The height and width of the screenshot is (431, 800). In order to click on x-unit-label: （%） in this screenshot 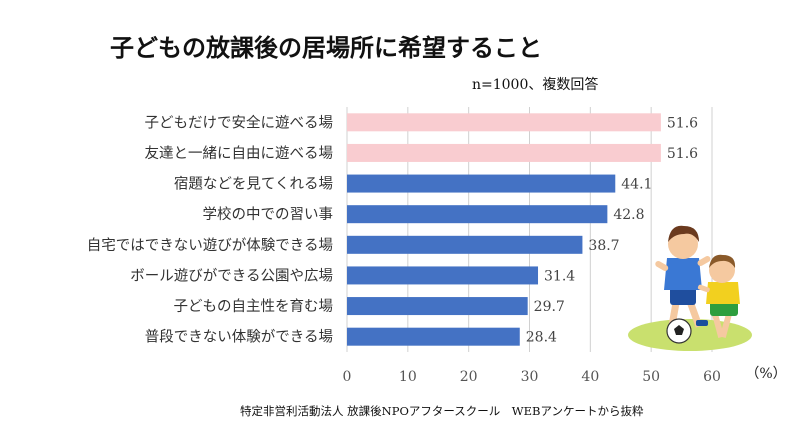, I will do `click(765, 374)`.